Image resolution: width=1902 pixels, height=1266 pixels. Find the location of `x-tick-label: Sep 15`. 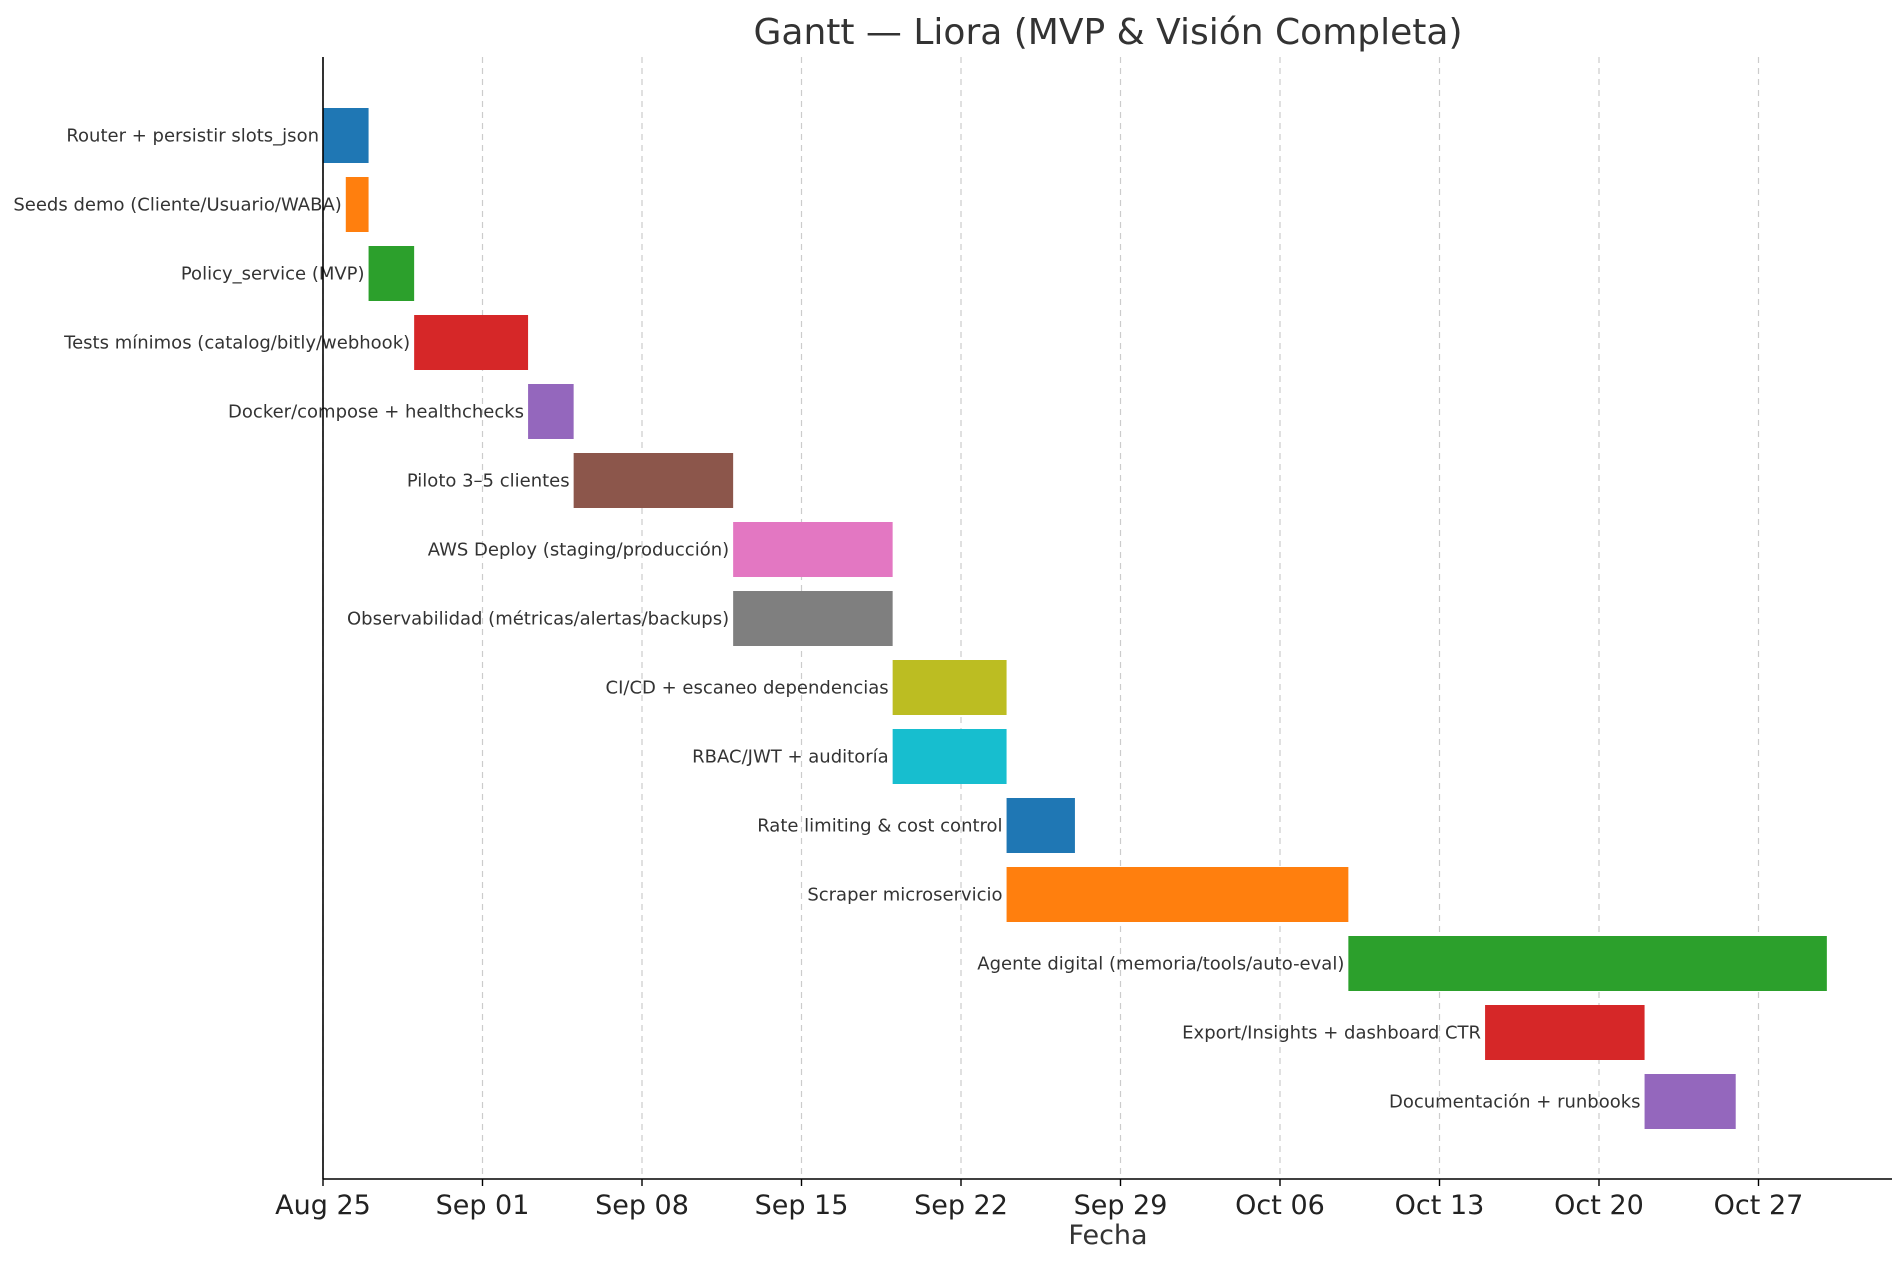

x-tick-label: Sep 15 is located at coordinates (802, 1205).